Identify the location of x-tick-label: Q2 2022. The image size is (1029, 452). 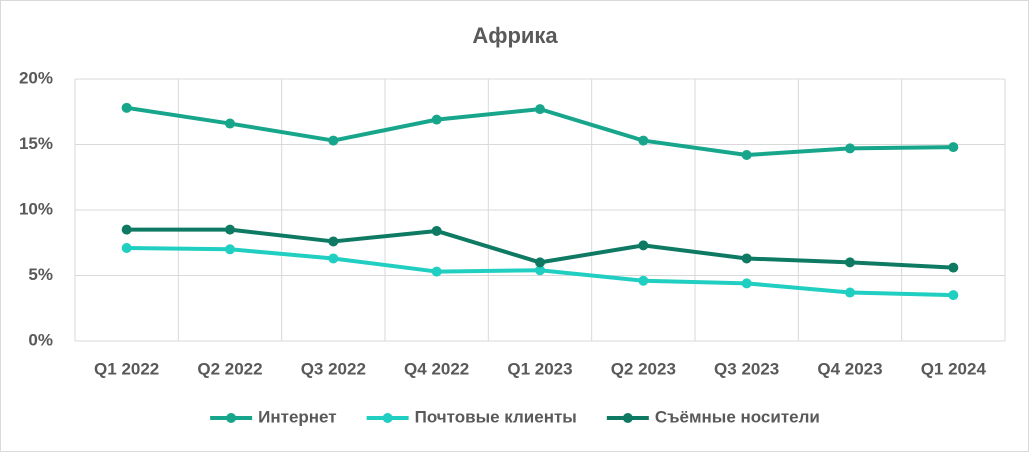
(229, 368).